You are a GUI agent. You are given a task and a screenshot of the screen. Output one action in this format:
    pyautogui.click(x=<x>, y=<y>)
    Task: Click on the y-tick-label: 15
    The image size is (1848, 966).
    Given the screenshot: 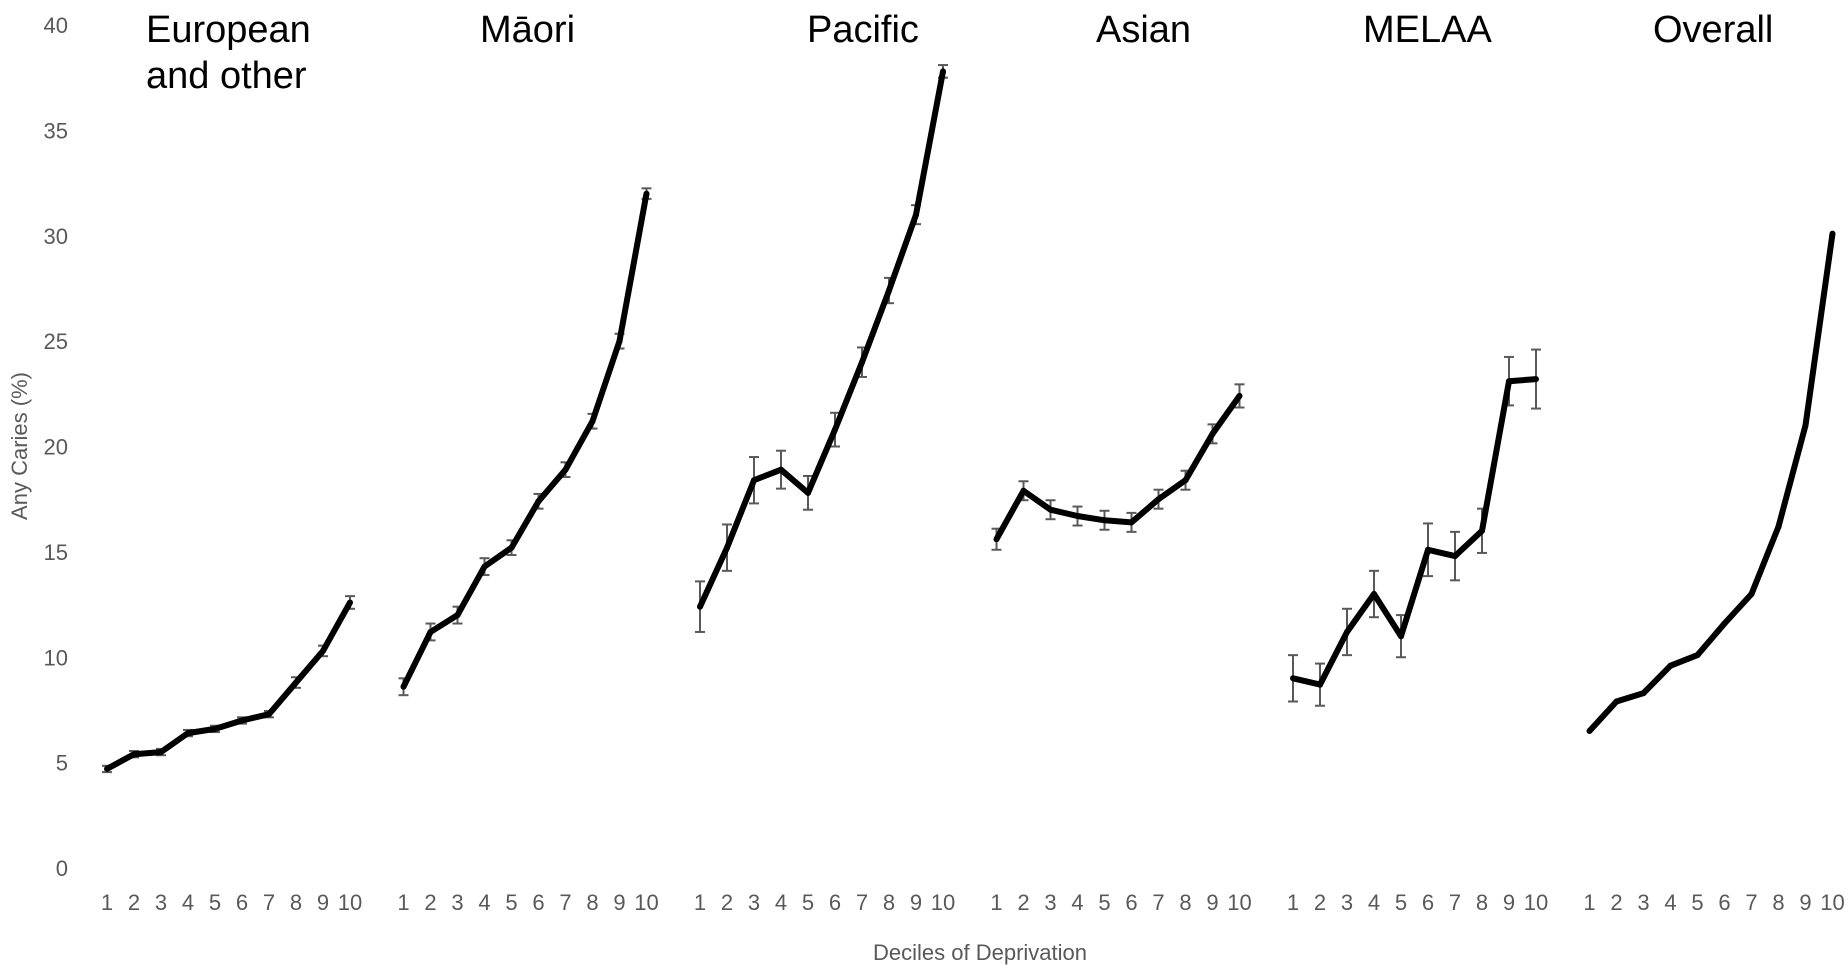 What is the action you would take?
    pyautogui.click(x=56, y=552)
    